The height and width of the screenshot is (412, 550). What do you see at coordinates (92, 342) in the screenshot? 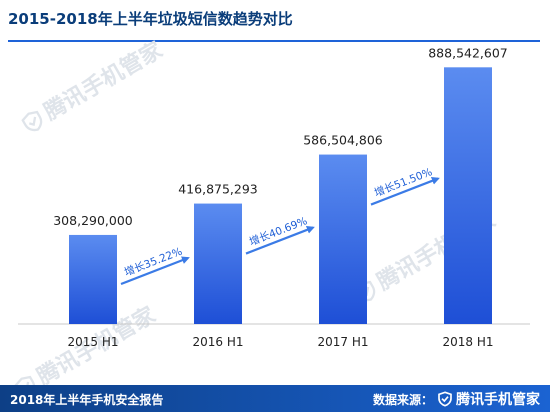
I see `x-tick-label: 2015 H1` at bounding box center [92, 342].